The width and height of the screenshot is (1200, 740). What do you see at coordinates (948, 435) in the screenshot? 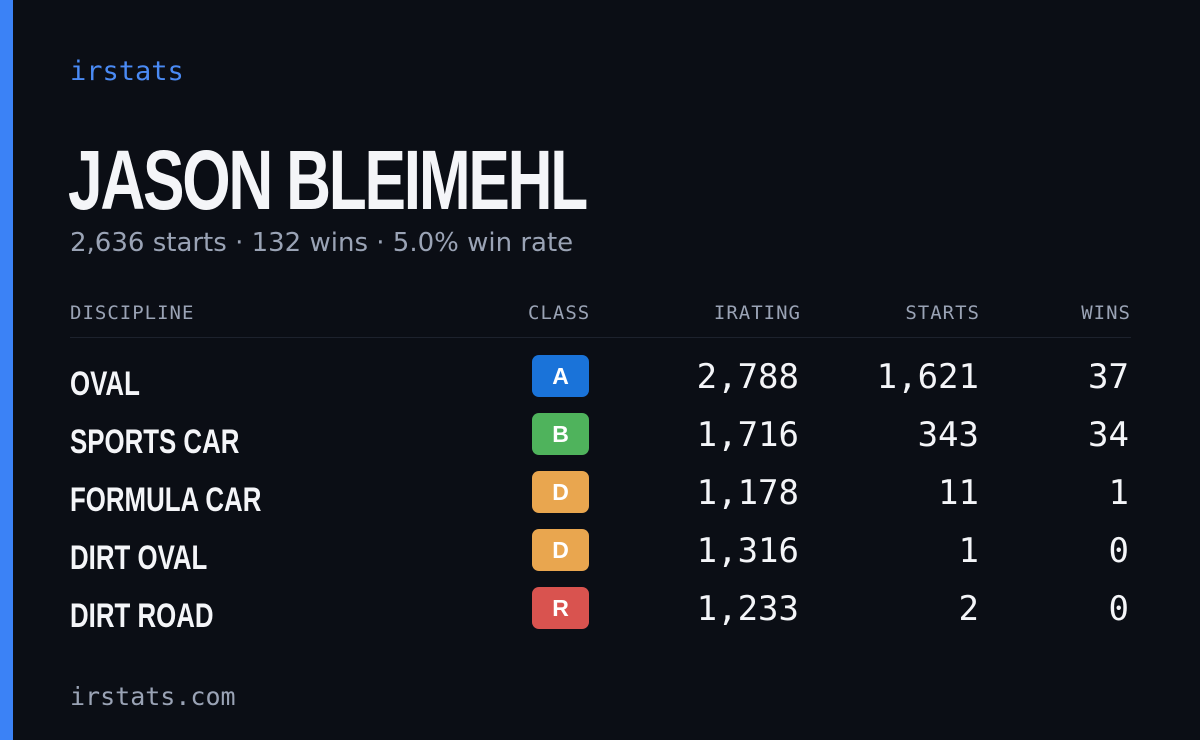
I see `starts-value: 343` at bounding box center [948, 435].